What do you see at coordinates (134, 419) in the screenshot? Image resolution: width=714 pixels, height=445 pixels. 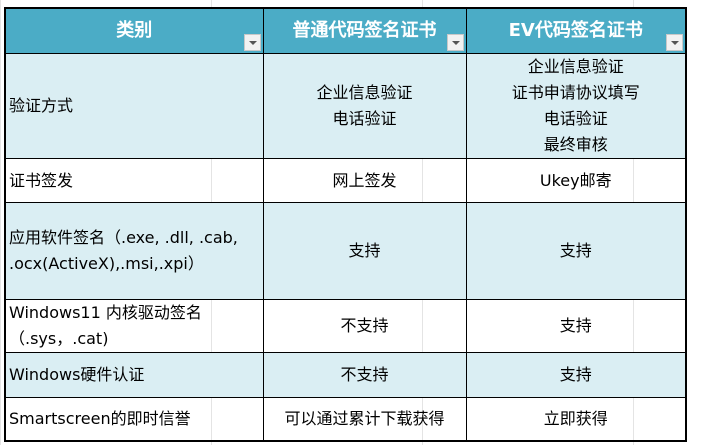 I see `category-cell: Smartscreen的即时信誉` at bounding box center [134, 419].